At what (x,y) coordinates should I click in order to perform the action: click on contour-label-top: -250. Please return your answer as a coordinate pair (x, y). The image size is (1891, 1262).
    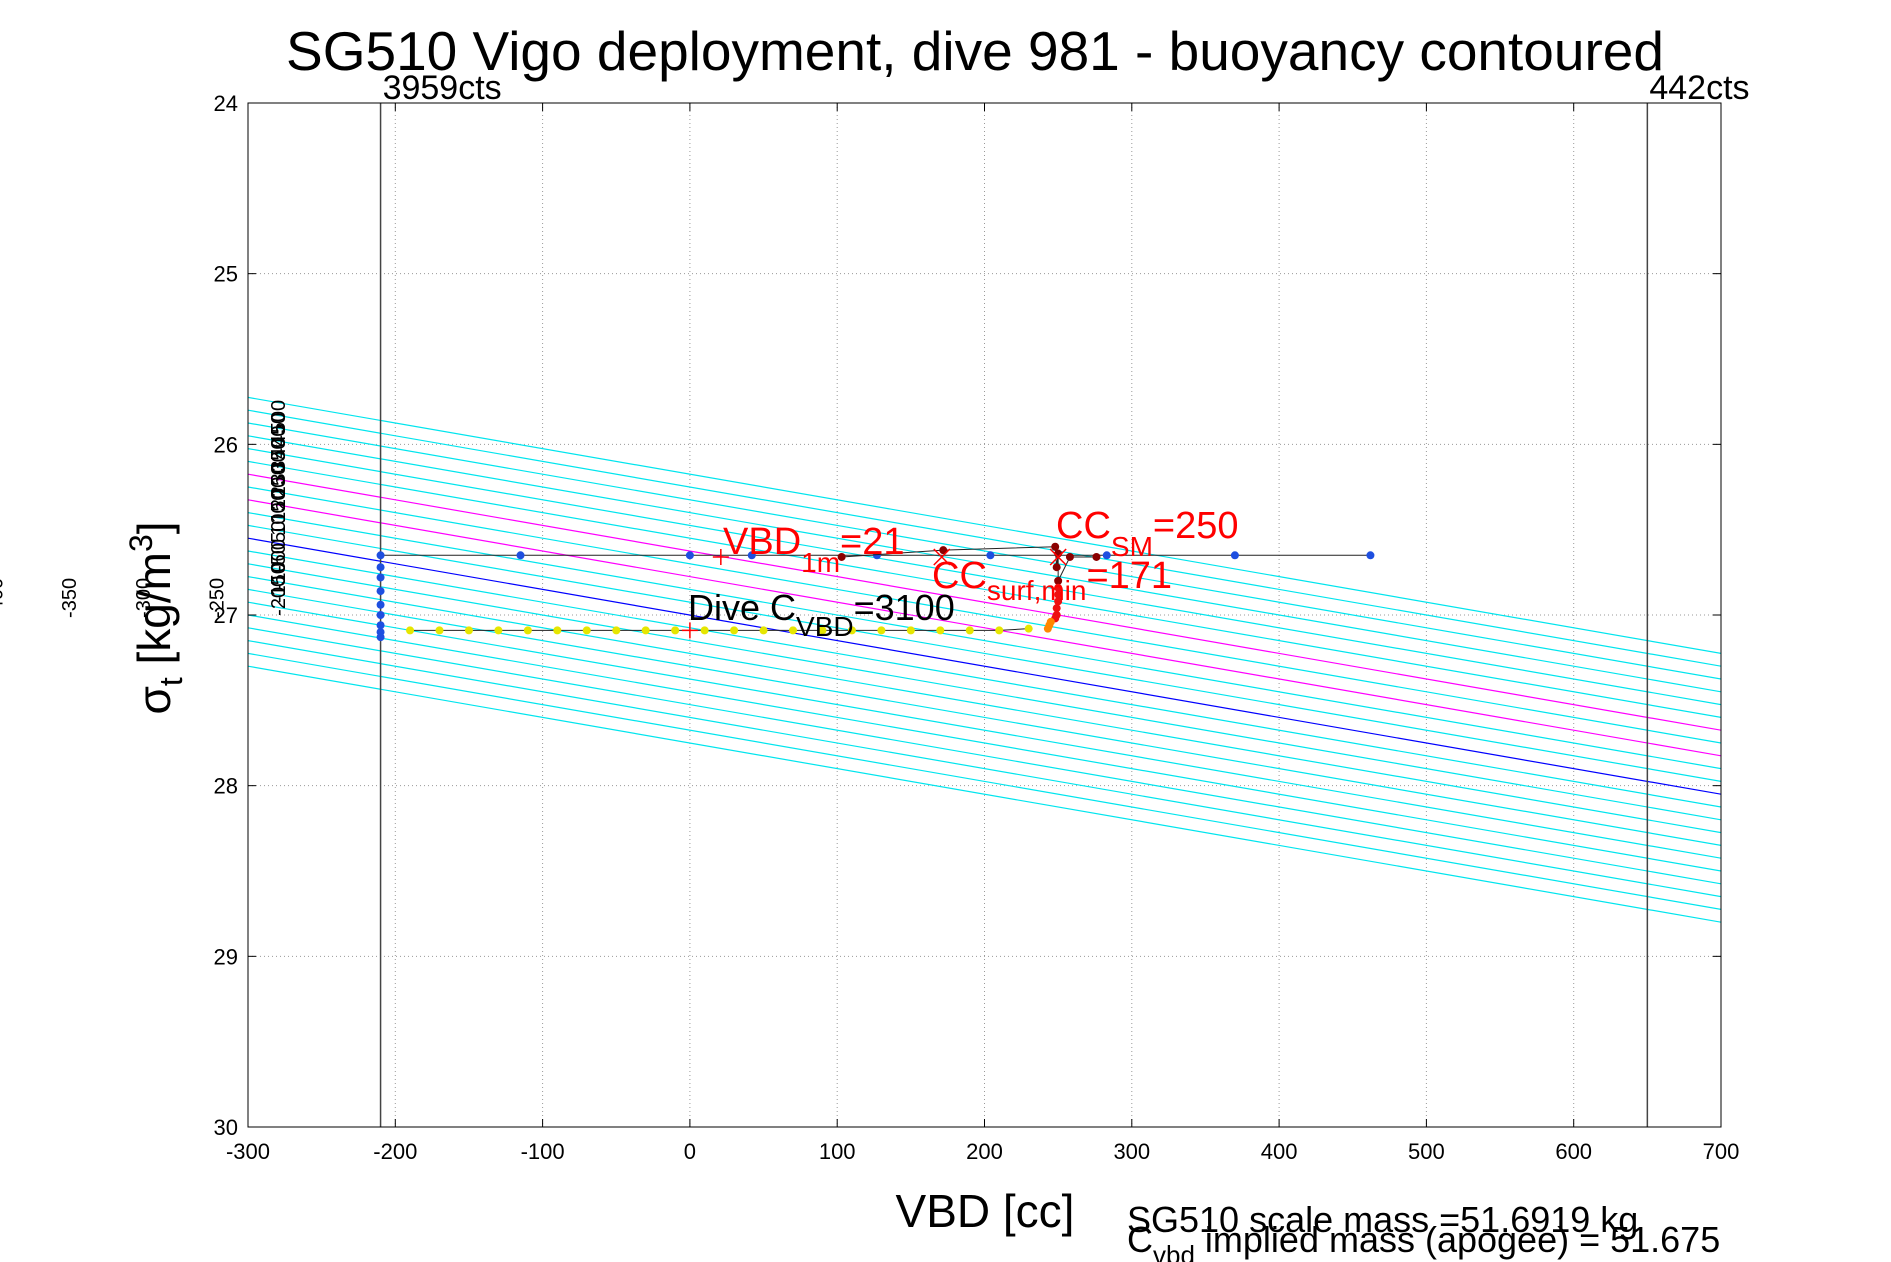
    Looking at the image, I should click on (217, 598).